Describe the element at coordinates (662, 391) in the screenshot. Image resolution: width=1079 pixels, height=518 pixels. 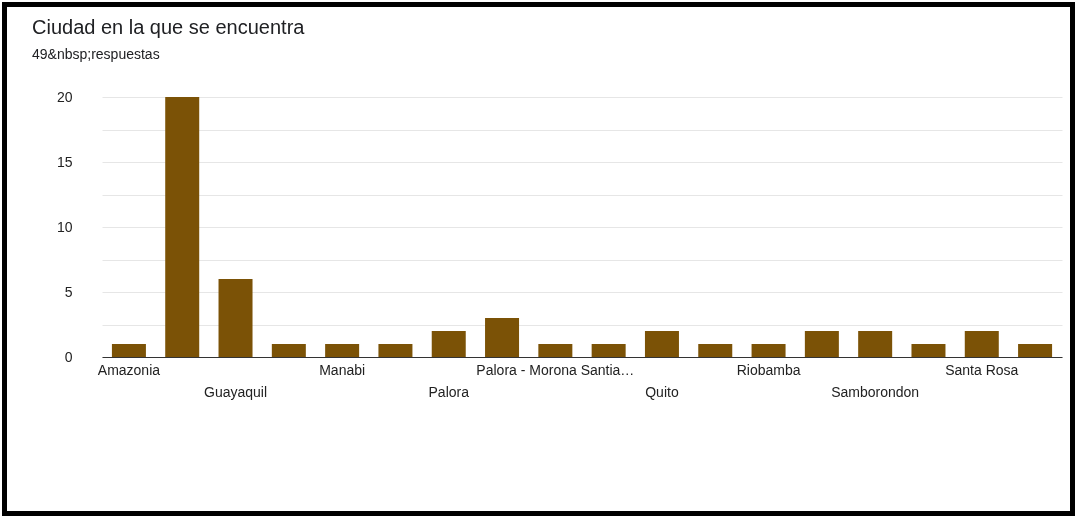
I see `x-tick-label: Quito` at that location.